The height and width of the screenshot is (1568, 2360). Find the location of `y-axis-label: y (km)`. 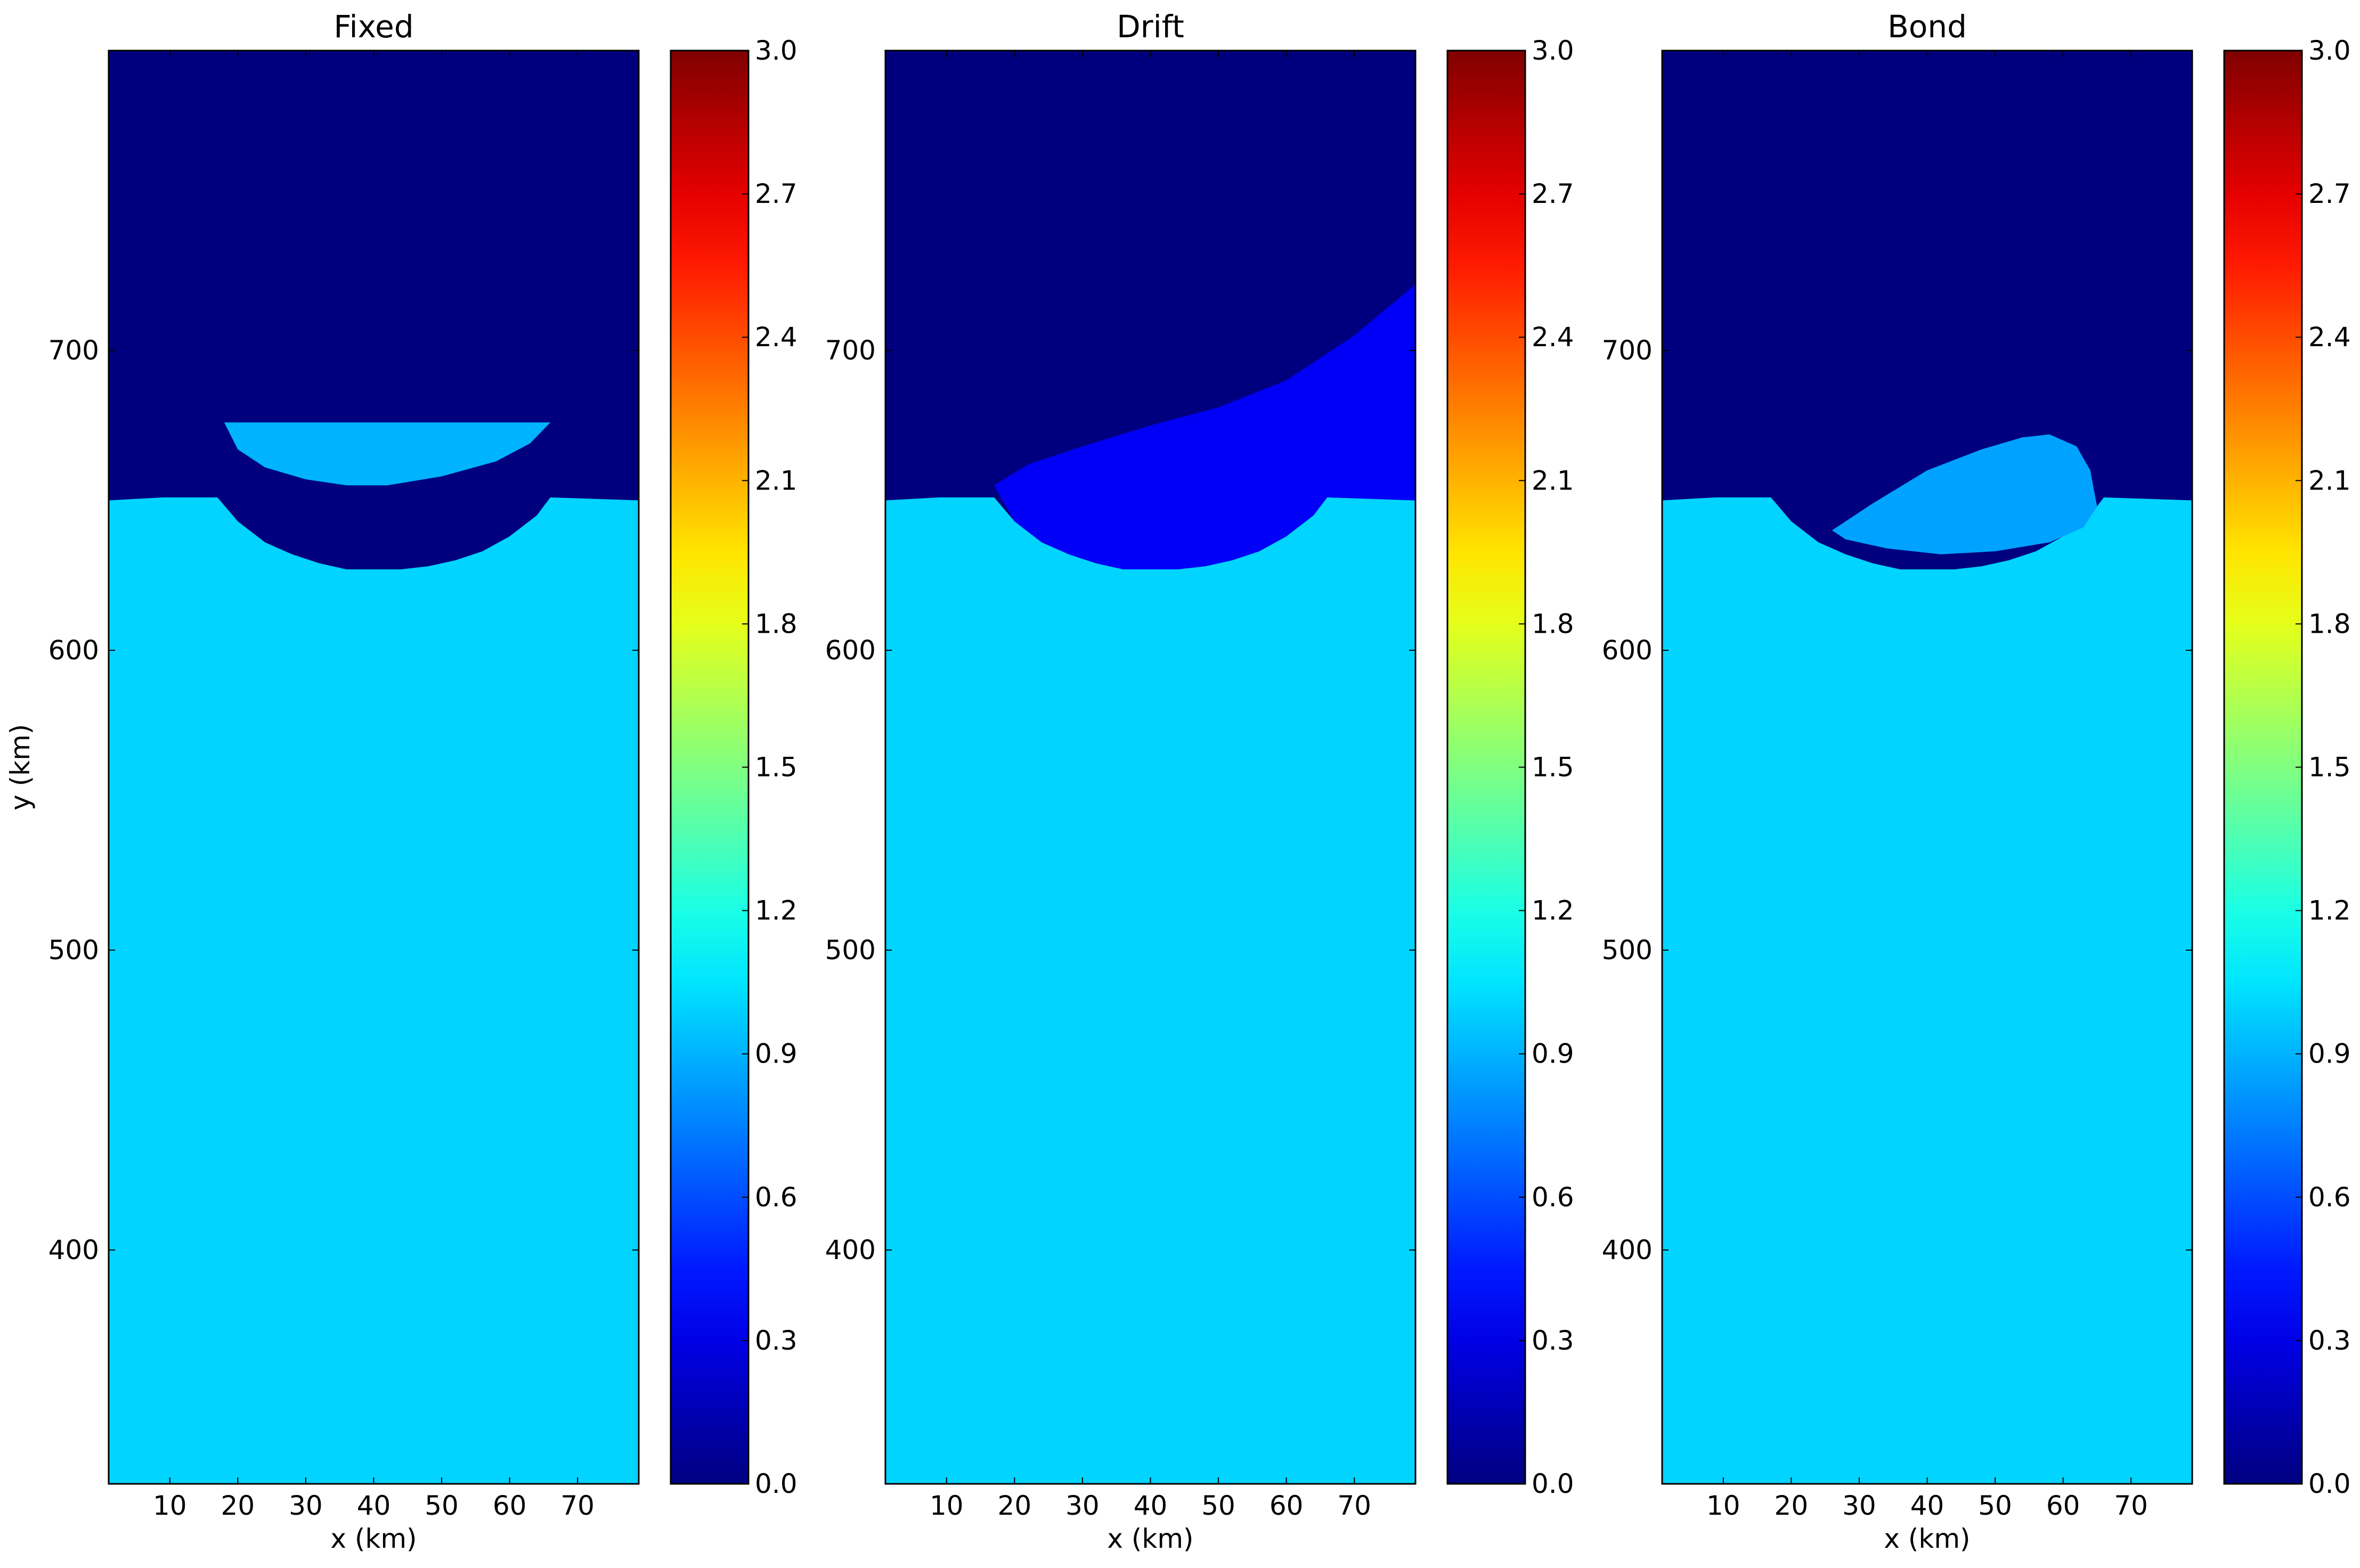

y-axis-label: y (km) is located at coordinates (20, 767).